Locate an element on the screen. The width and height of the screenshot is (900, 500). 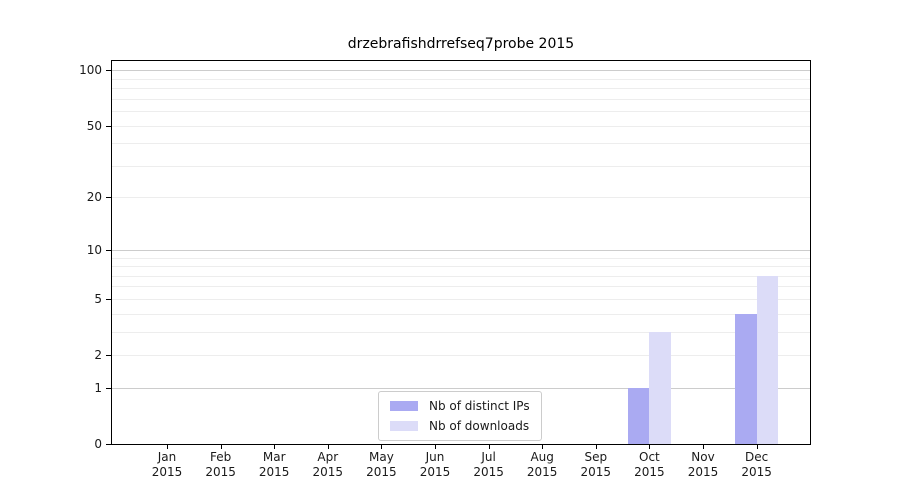
x-tick-month: Jan is located at coordinates (167, 457).